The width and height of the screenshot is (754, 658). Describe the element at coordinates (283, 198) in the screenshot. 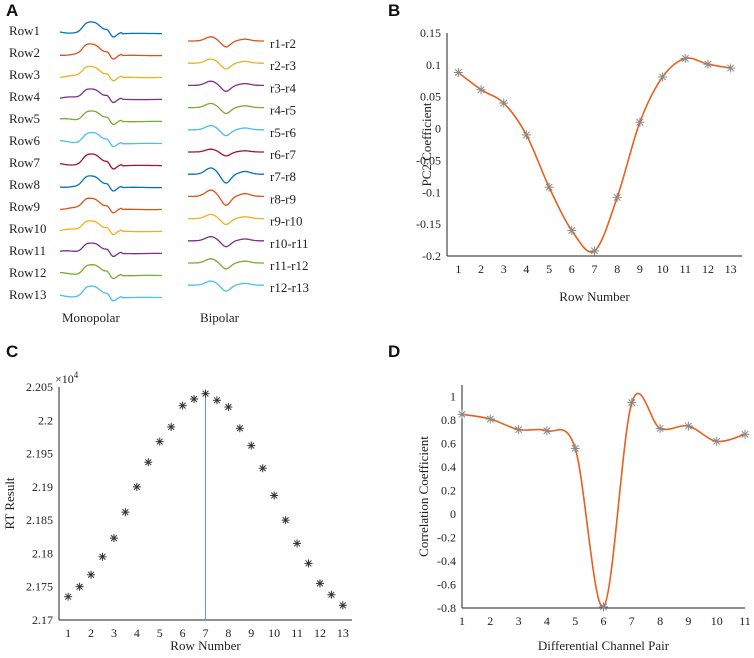

I see `bipolar-row-label: r8-r9` at that location.